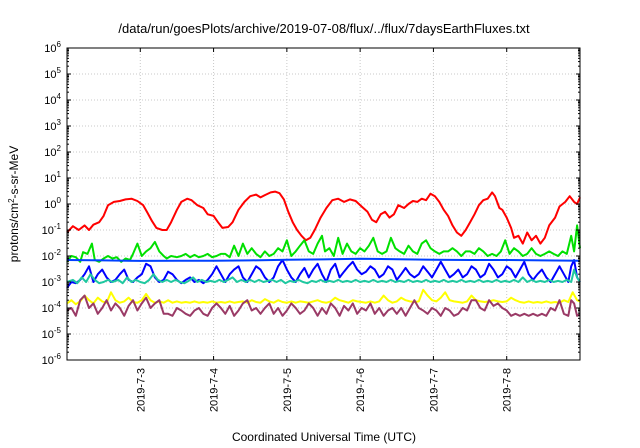 Image resolution: width=640 pixels, height=448 pixels. Describe the element at coordinates (59, 122) in the screenshot. I see `y-tick-exp: 3` at that location.